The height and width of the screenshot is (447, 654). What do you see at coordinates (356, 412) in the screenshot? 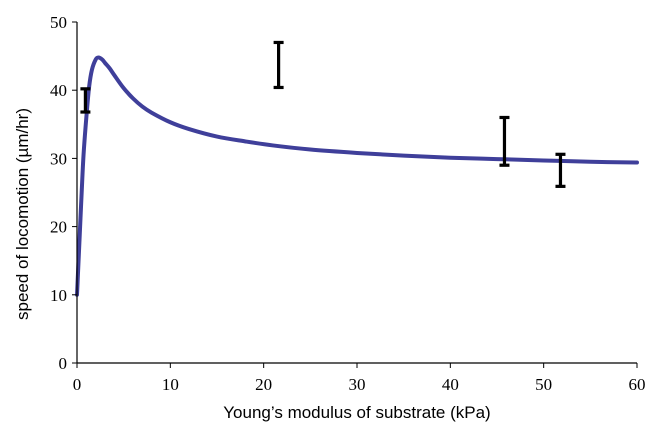
I see `x-axis-title: Young’s modulus of substrate (kPa)` at bounding box center [356, 412].